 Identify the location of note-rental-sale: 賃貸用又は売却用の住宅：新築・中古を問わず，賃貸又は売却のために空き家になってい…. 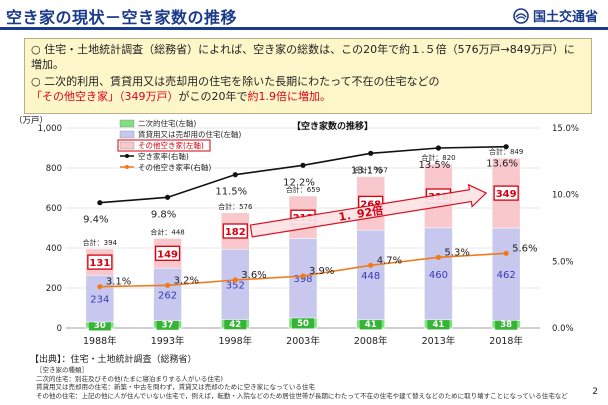
(175, 387).